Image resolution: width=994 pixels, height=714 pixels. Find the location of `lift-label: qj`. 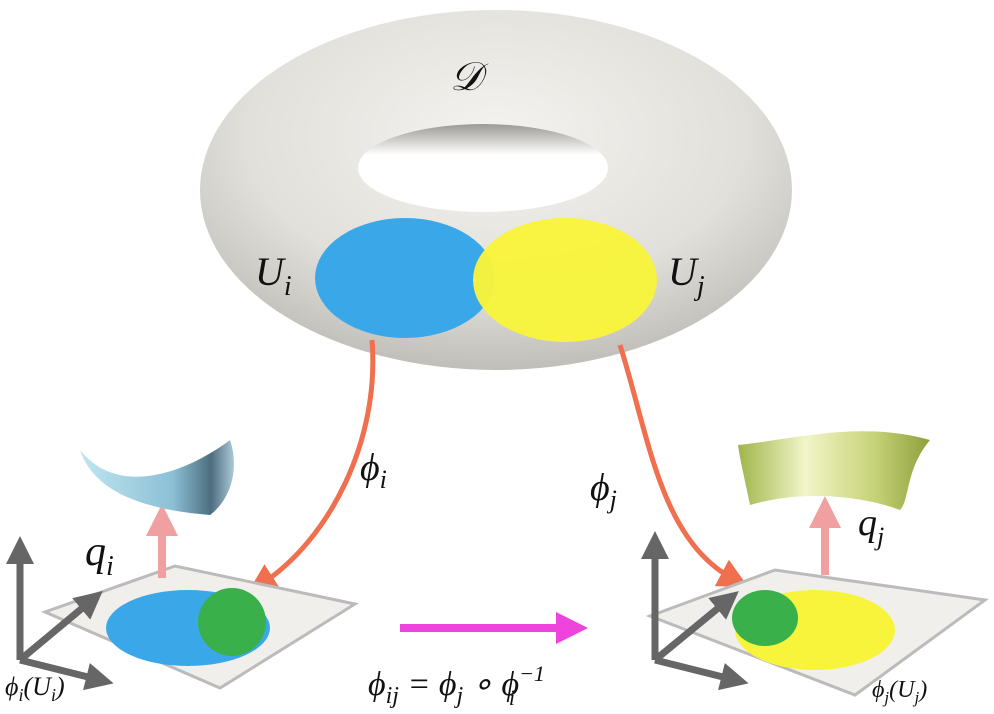

lift-label: qj is located at coordinates (871, 526).